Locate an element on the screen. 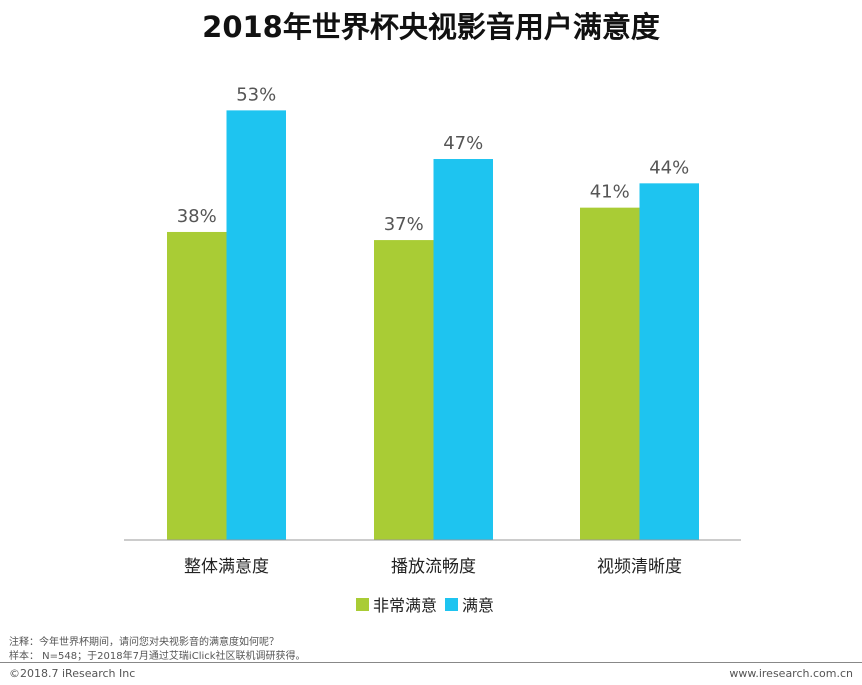  legend-label: 非常满意 is located at coordinates (405, 605).